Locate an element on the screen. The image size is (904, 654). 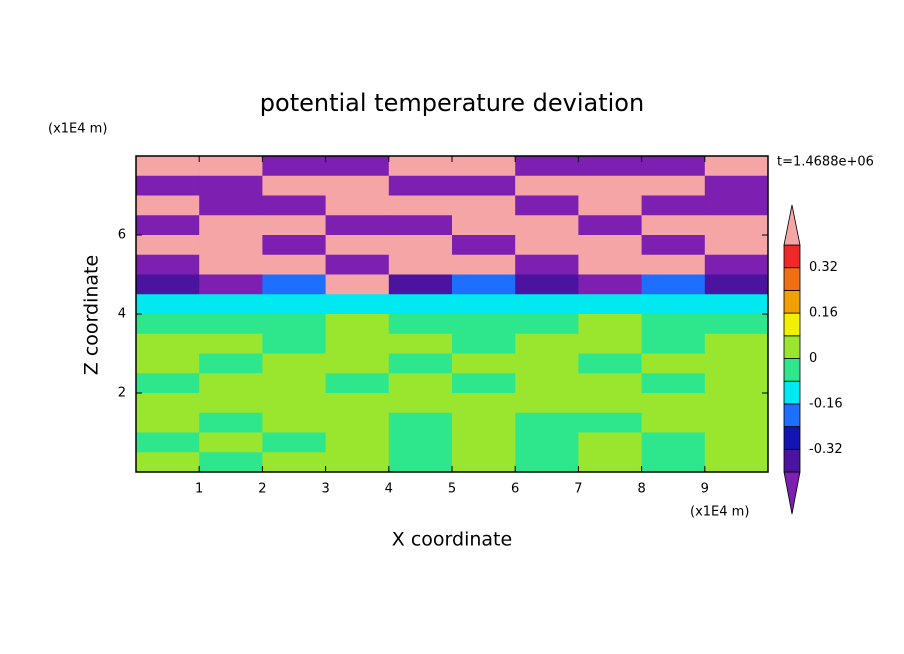
x-tick-label: 5 is located at coordinates (452, 489).